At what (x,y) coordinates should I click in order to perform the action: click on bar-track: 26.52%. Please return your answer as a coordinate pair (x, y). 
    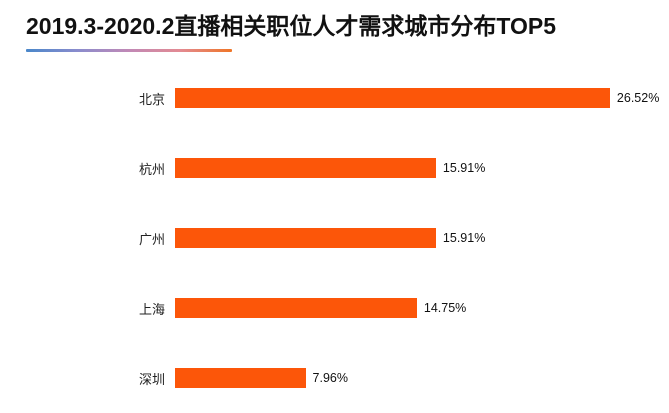
    Looking at the image, I should click on (422, 98).